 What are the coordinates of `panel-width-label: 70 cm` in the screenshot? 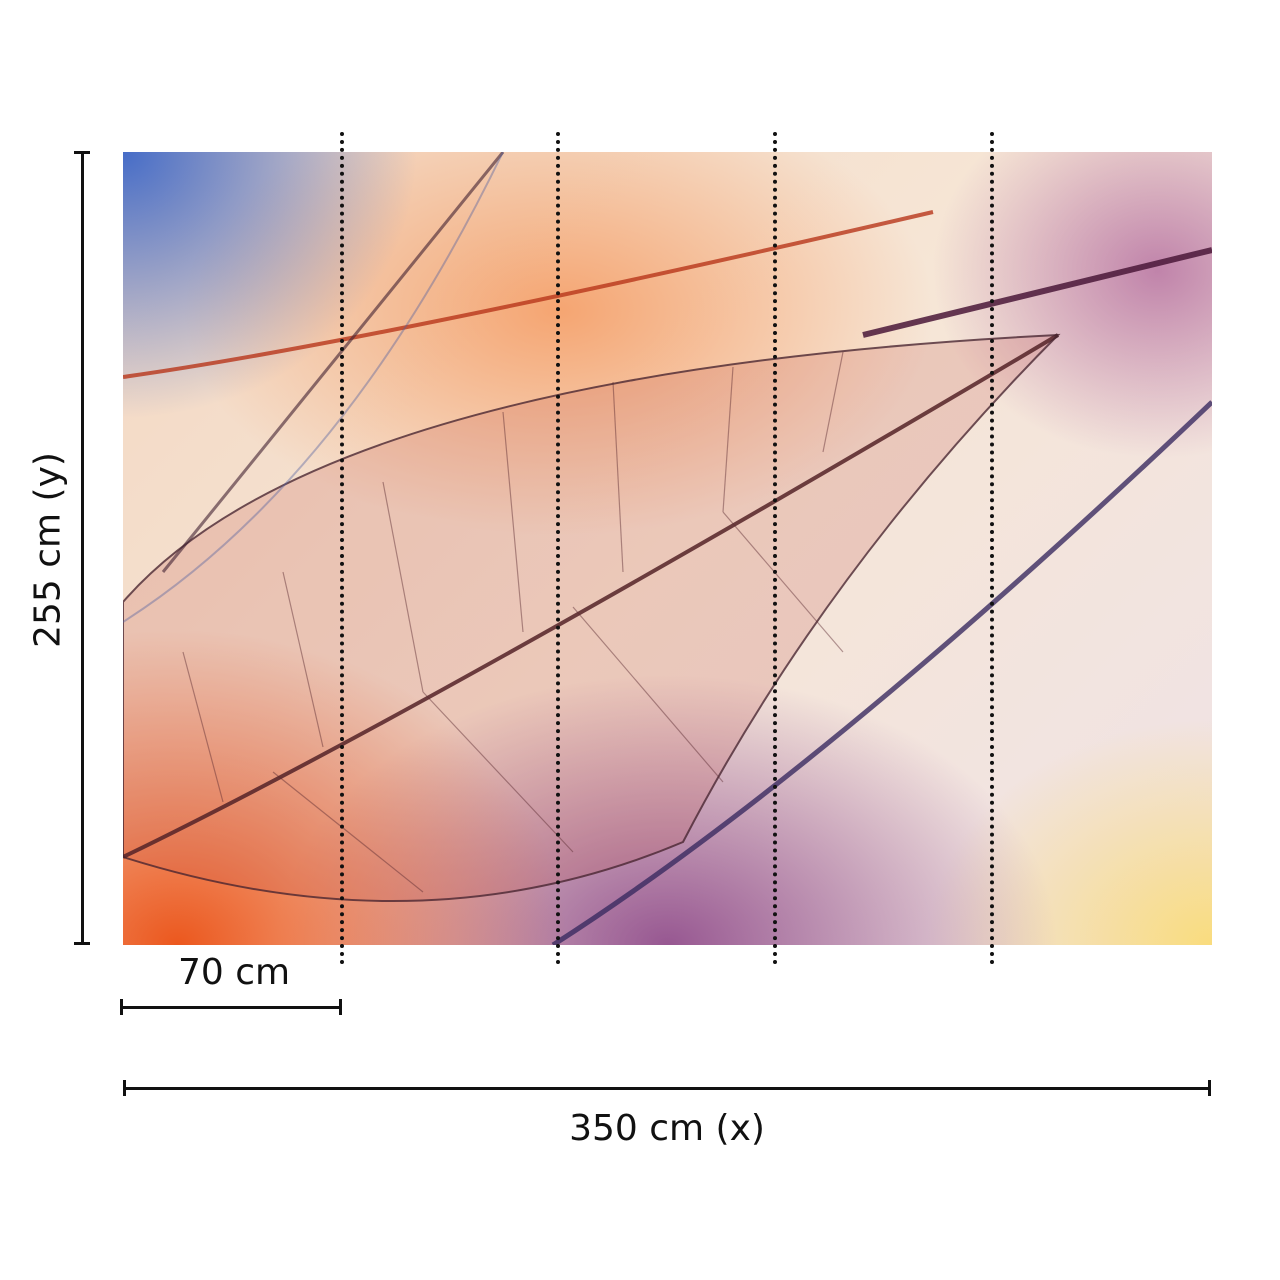 It's located at (234, 972).